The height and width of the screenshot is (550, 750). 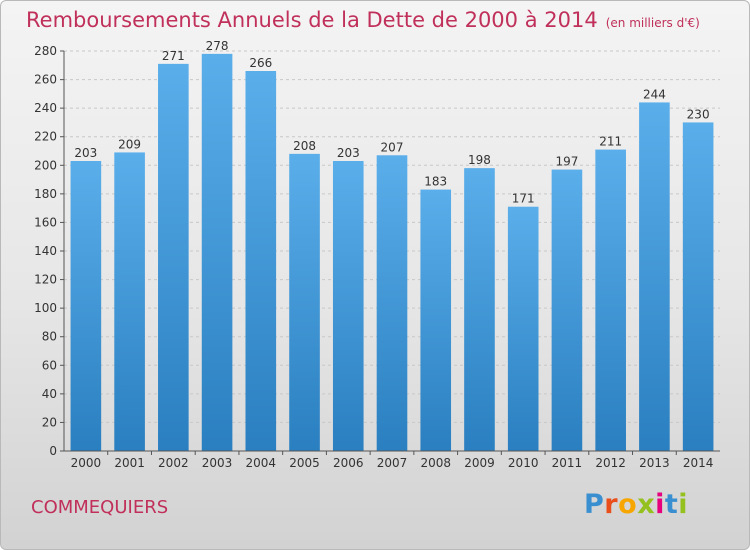 I want to click on y-tick-label: 0, so click(x=53, y=451).